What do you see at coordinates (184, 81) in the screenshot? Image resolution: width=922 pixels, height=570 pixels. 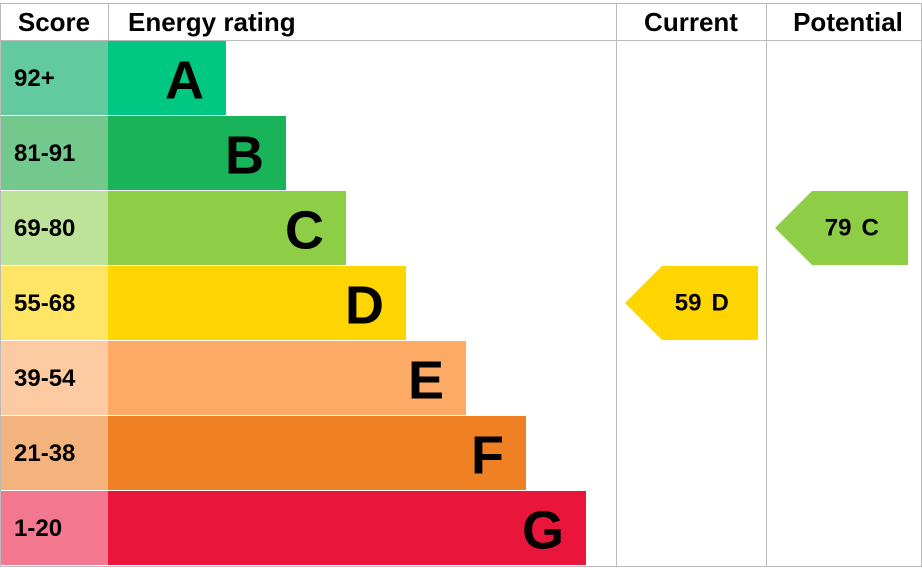 I see `rating-letter: A` at bounding box center [184, 81].